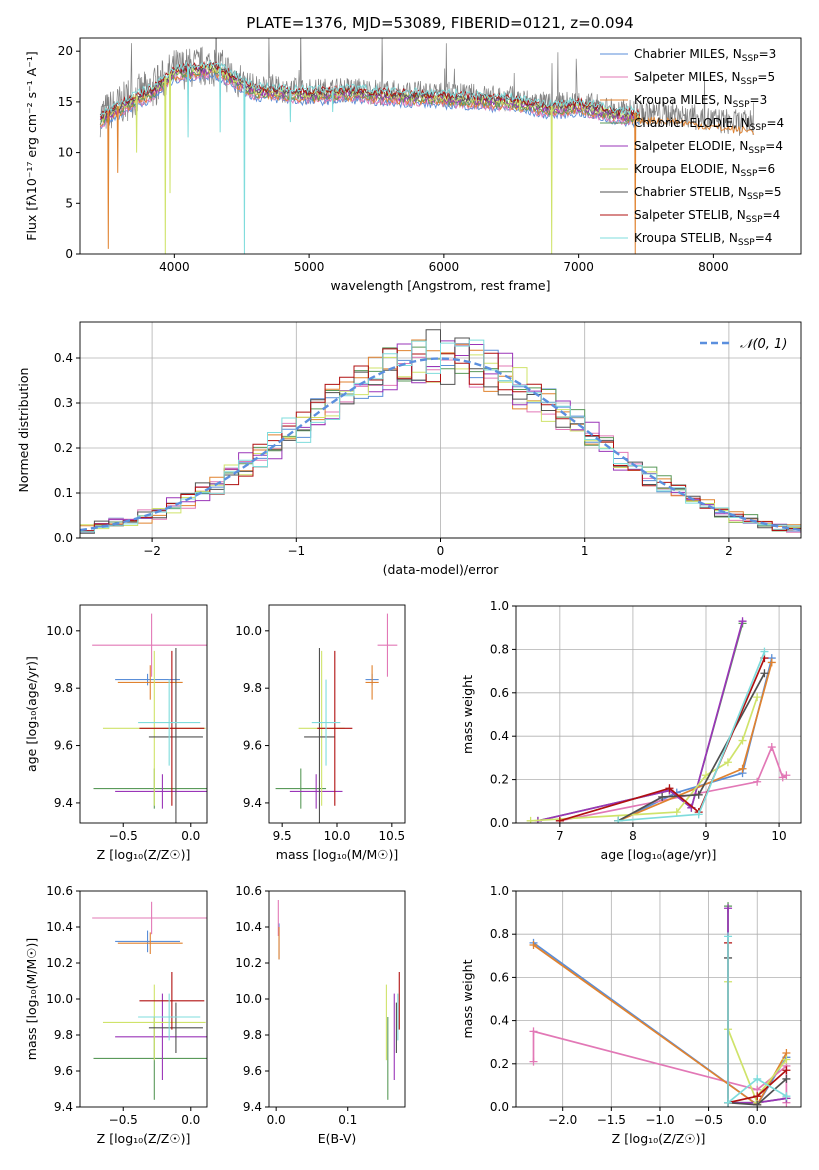  What do you see at coordinates (633, 836) in the screenshot?
I see `x-tick-label: 8` at bounding box center [633, 836].